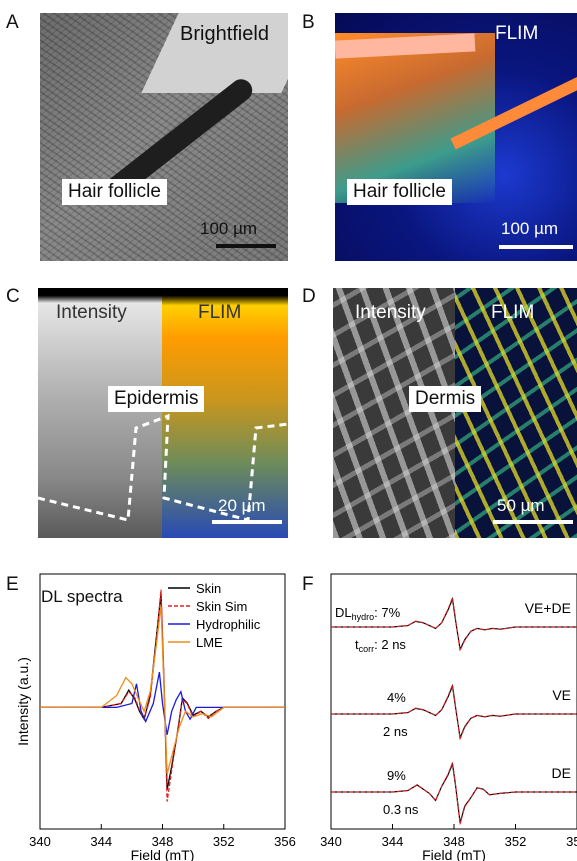 This screenshot has width=577, height=861. I want to click on scale-bar-d, so click(533, 522).